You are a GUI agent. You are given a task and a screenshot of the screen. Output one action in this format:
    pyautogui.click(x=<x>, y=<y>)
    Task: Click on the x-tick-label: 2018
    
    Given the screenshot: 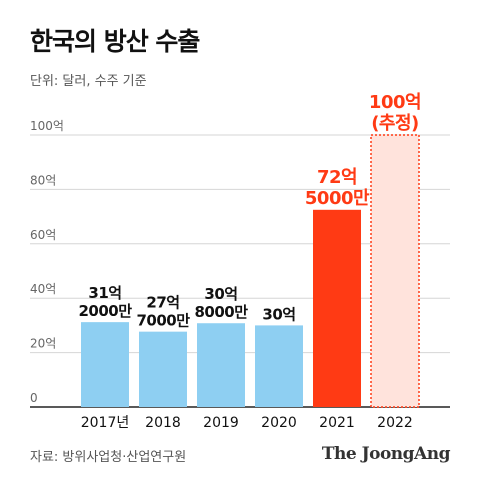 What is the action you would take?
    pyautogui.click(x=163, y=423)
    